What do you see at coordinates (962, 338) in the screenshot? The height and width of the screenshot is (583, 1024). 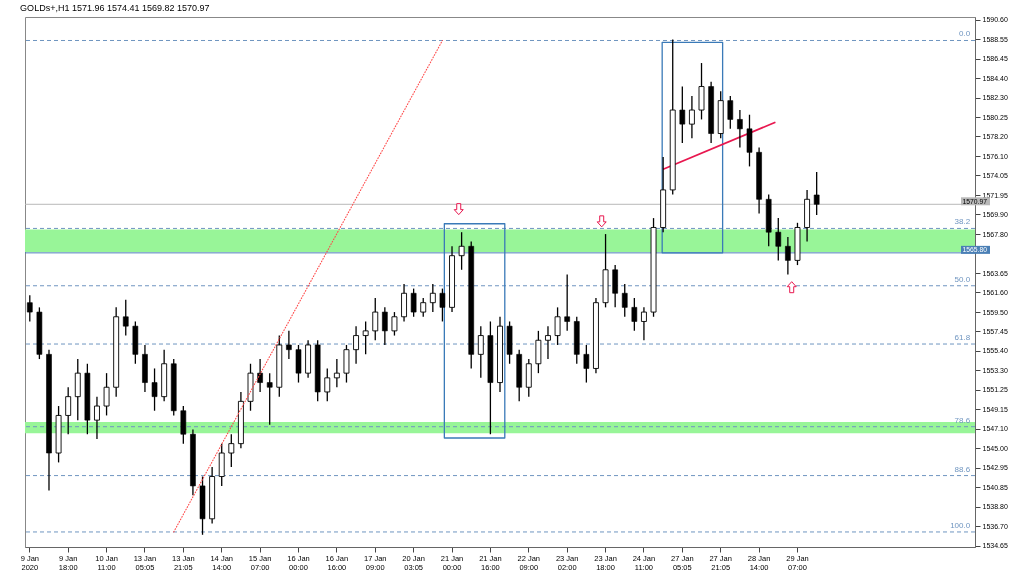 I see `annotation: 61.8` at bounding box center [962, 338].